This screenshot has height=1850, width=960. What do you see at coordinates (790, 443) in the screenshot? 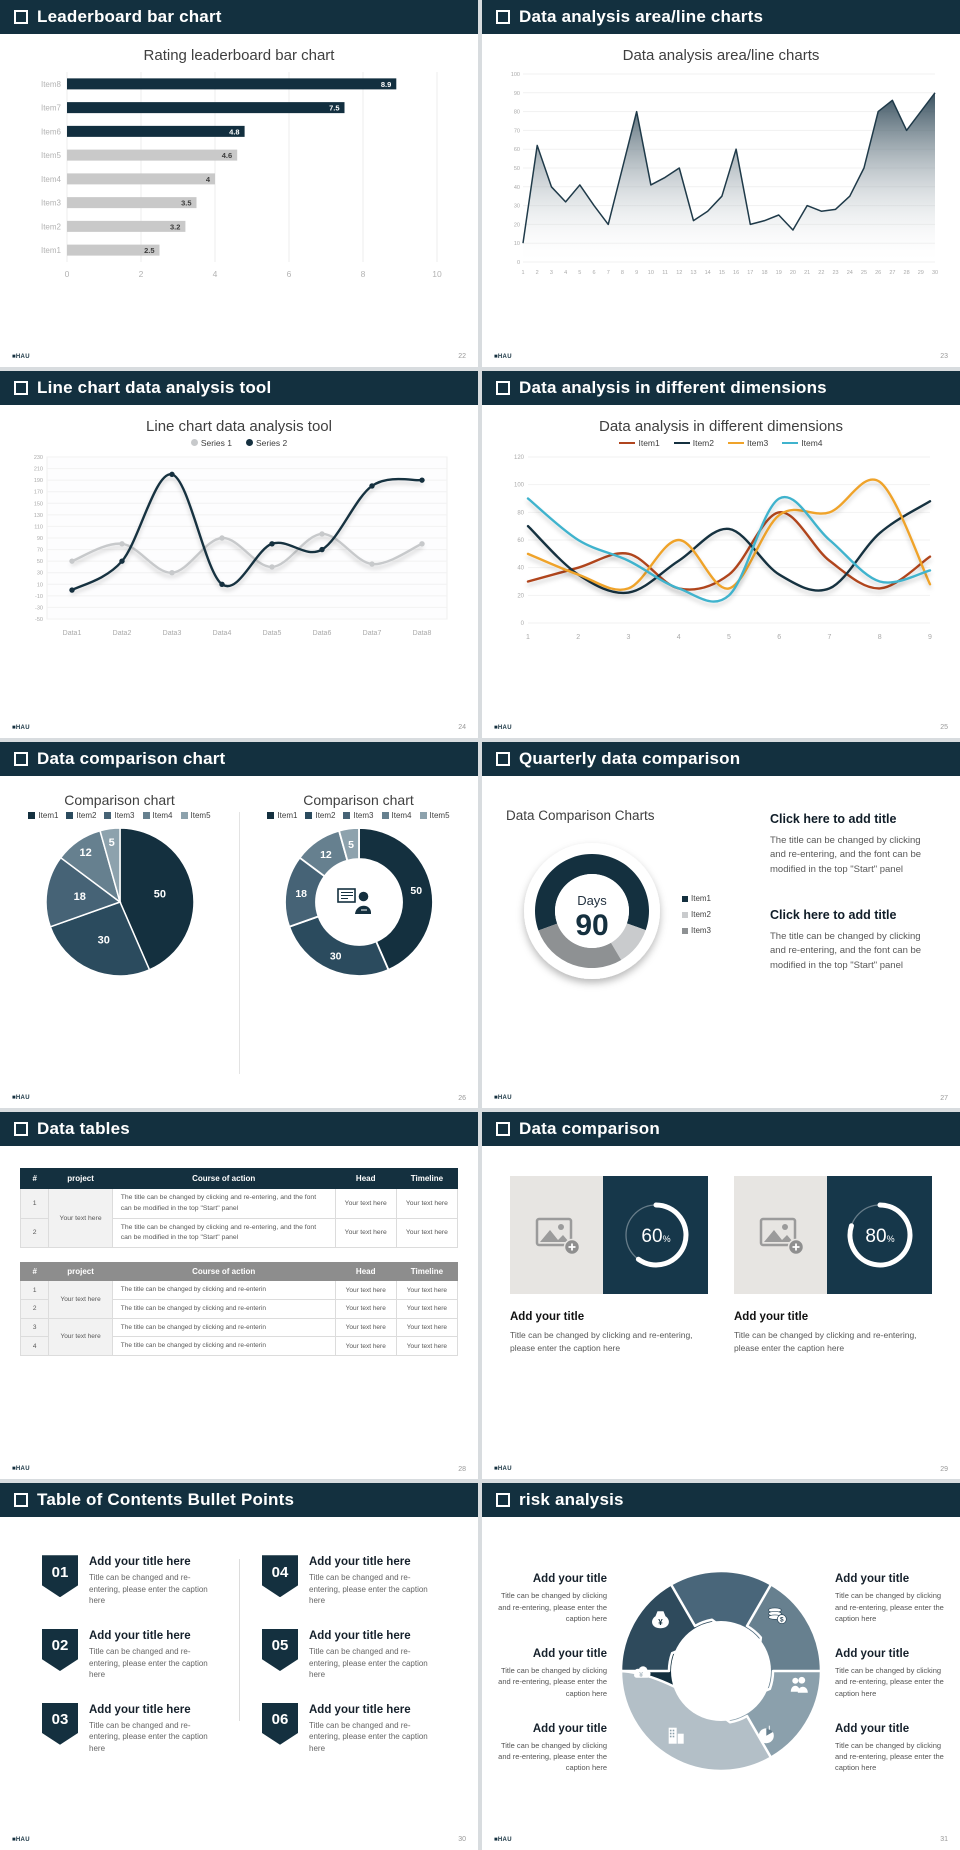
I see `item4-line-icon` at bounding box center [790, 443].